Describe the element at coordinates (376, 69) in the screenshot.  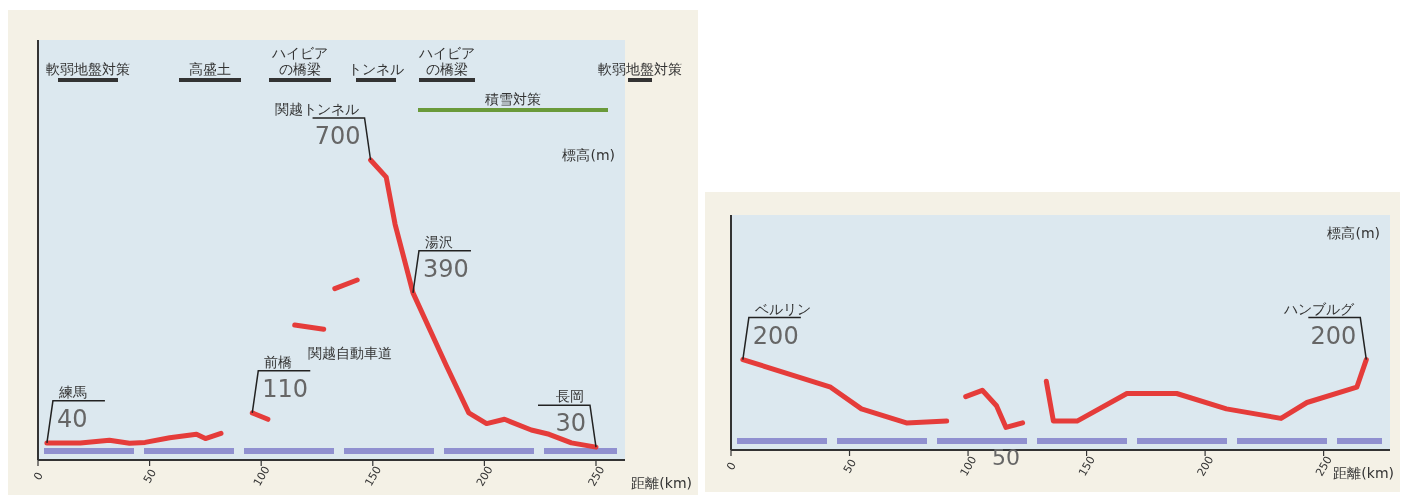
I see `text: トンネル` at that location.